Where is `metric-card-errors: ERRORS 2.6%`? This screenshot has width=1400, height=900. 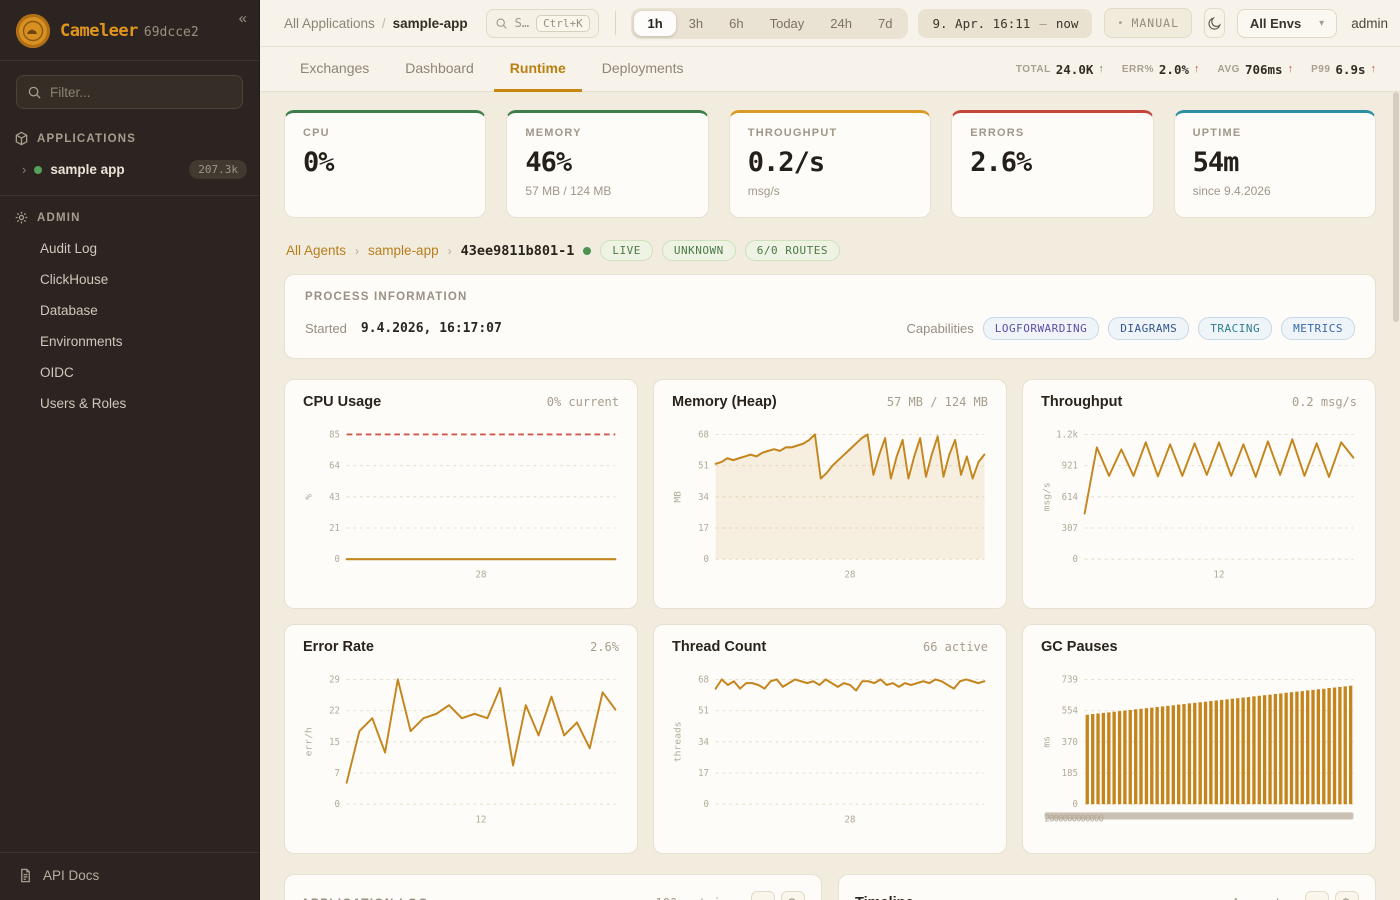 metric-card-errors: ERRORS 2.6% is located at coordinates (1052, 164).